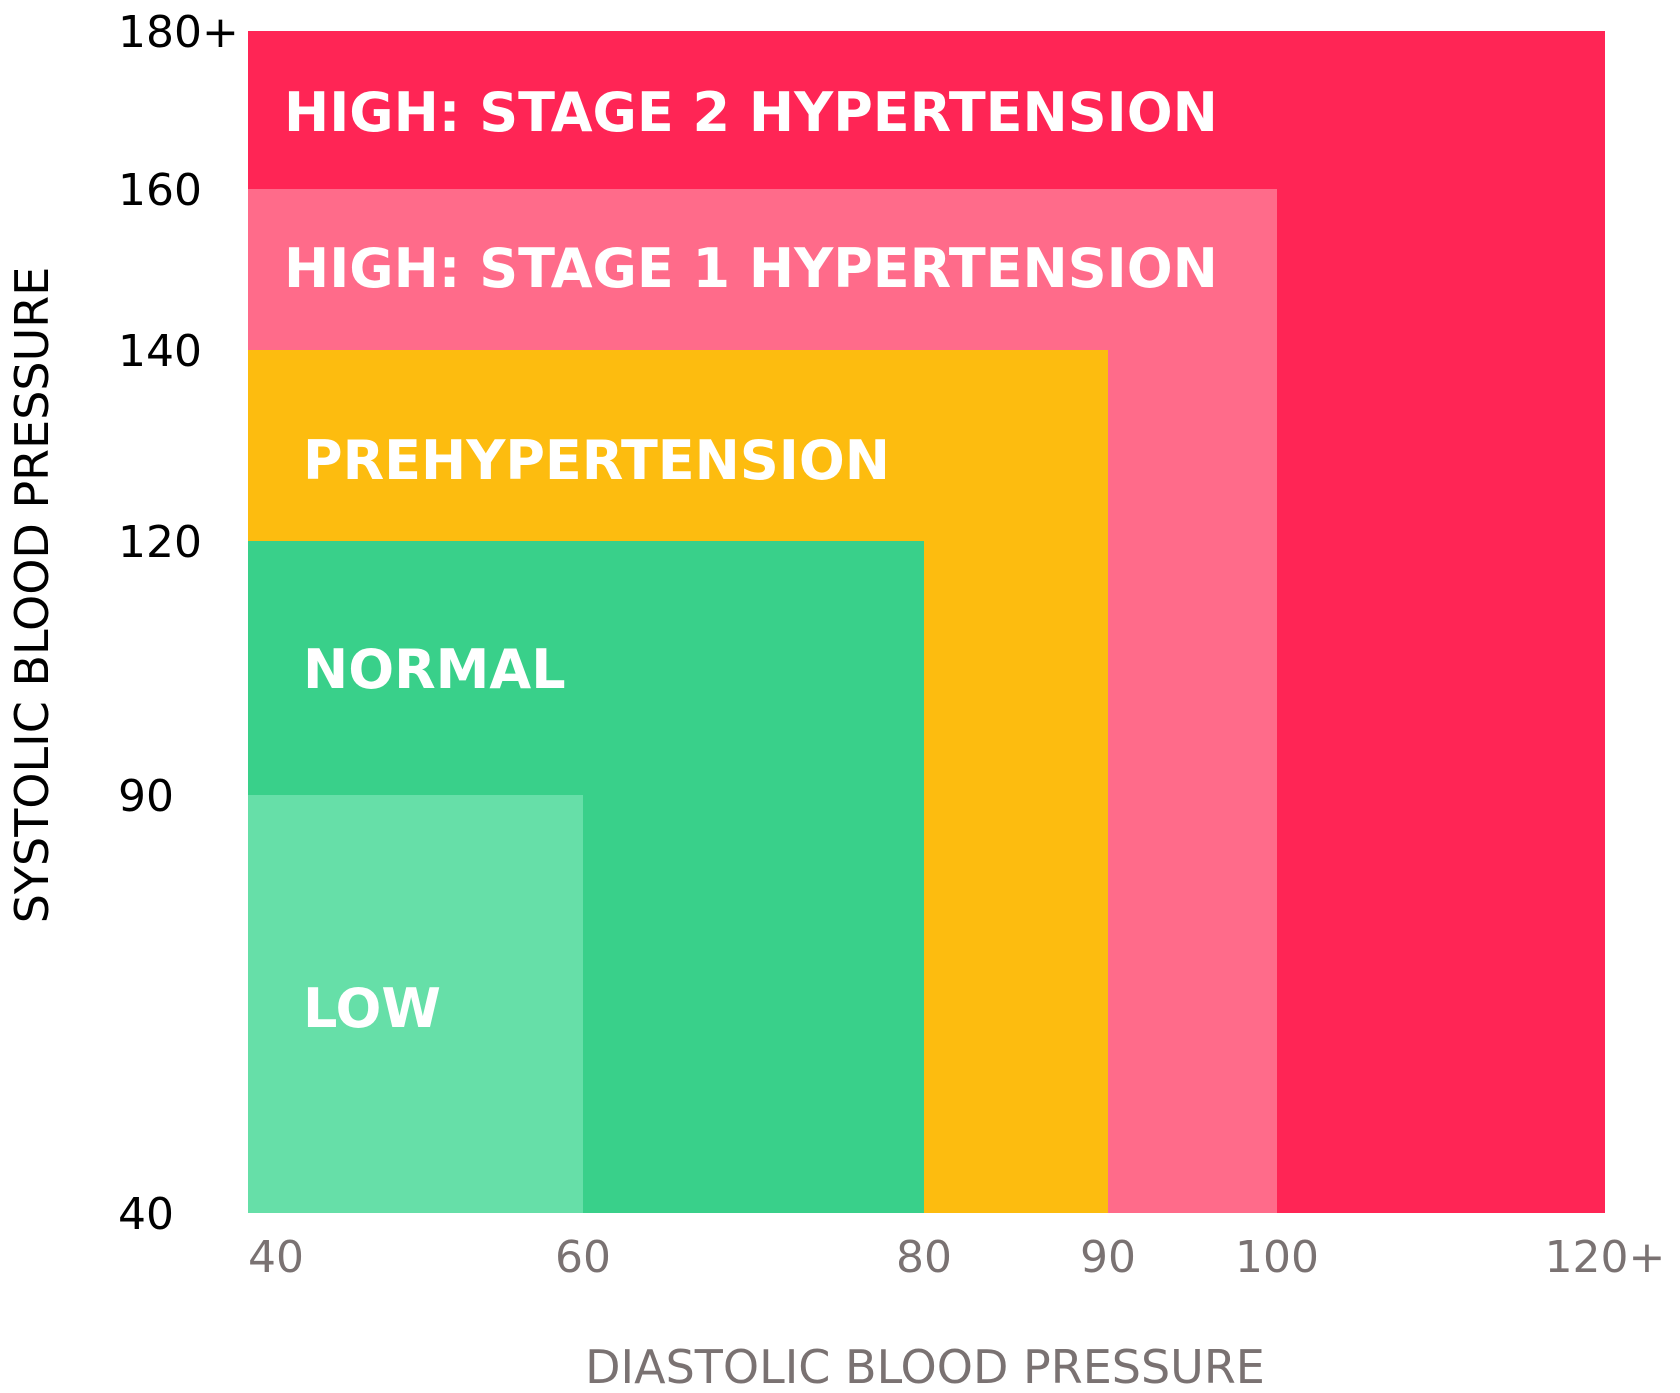 This screenshot has height=1393, width=1680. Describe the element at coordinates (160, 351) in the screenshot. I see `y-tick-label: 140` at that location.